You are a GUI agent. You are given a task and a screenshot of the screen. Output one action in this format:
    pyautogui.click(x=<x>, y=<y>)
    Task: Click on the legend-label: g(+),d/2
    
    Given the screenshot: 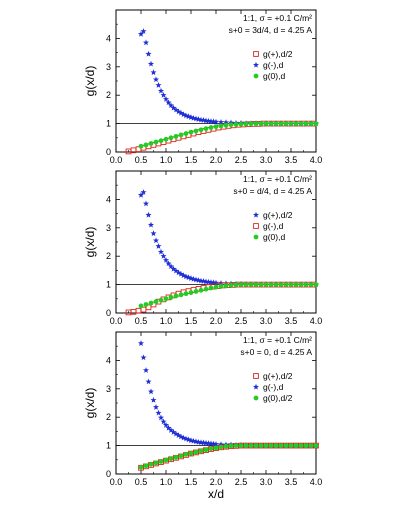 What is the action you would take?
    pyautogui.click(x=278, y=376)
    